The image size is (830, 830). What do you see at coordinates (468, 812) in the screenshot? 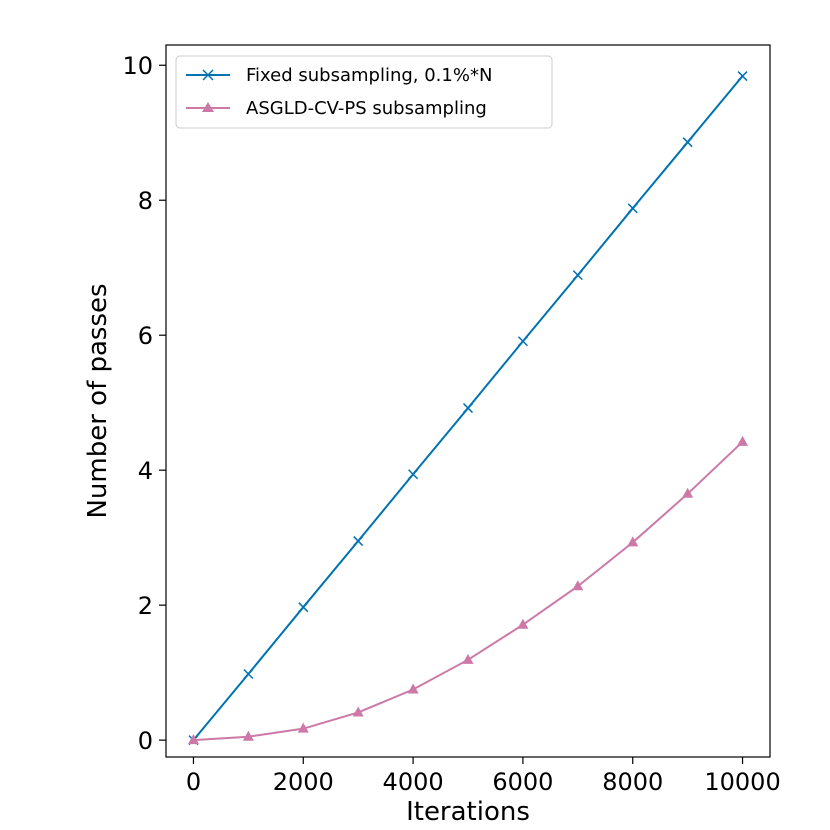
I see `x-axis-label: Iterations` at bounding box center [468, 812].